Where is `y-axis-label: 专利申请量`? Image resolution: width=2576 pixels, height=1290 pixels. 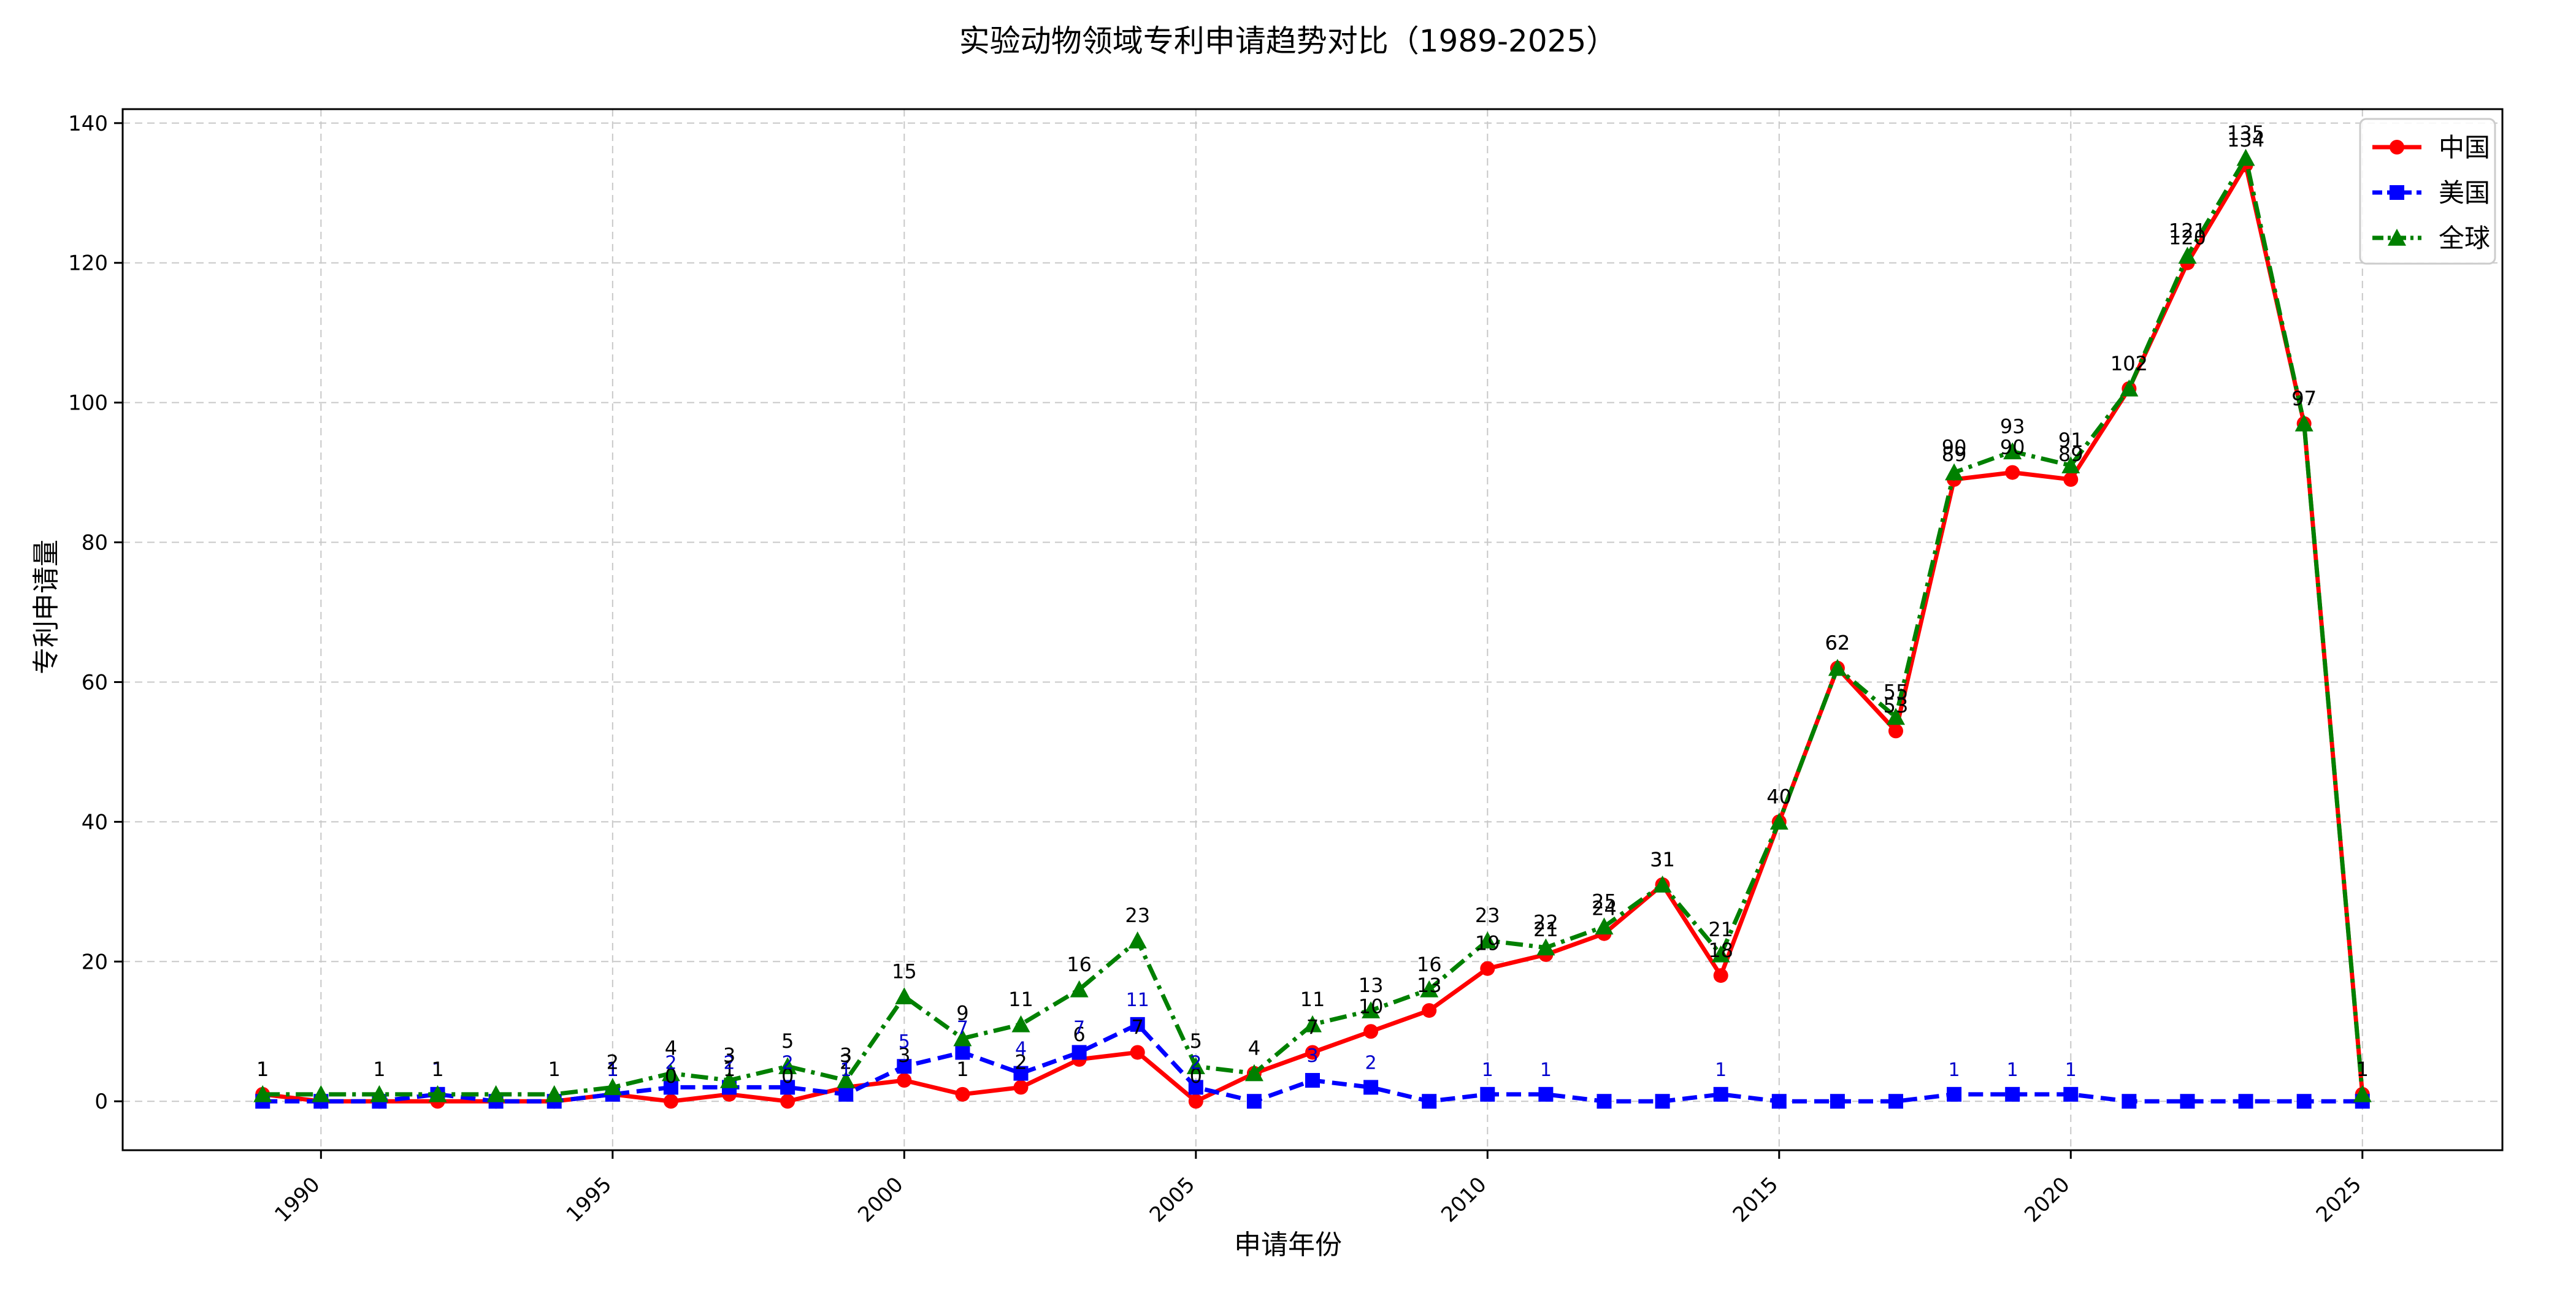 y-axis-label: 专利申请量 is located at coordinates (46, 607).